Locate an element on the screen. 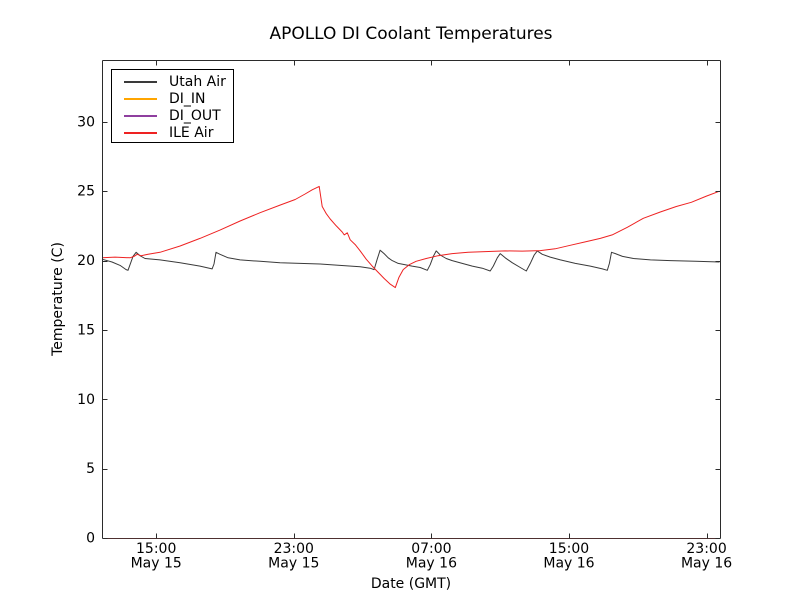 The image size is (800, 600). y-tick-label: 10 is located at coordinates (86, 400).